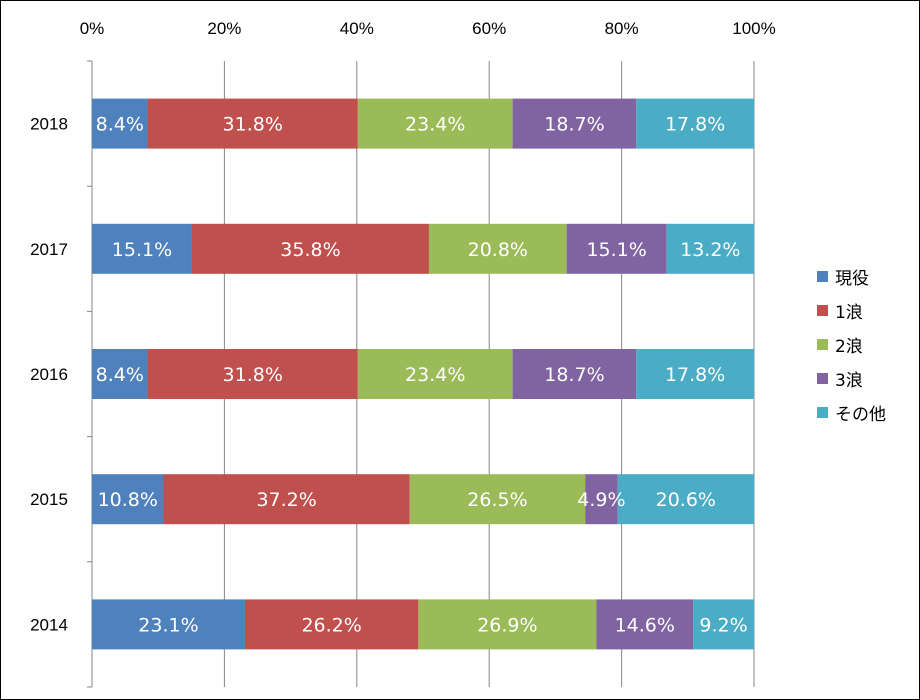  I want to click on legend-label: 現役, so click(852, 278).